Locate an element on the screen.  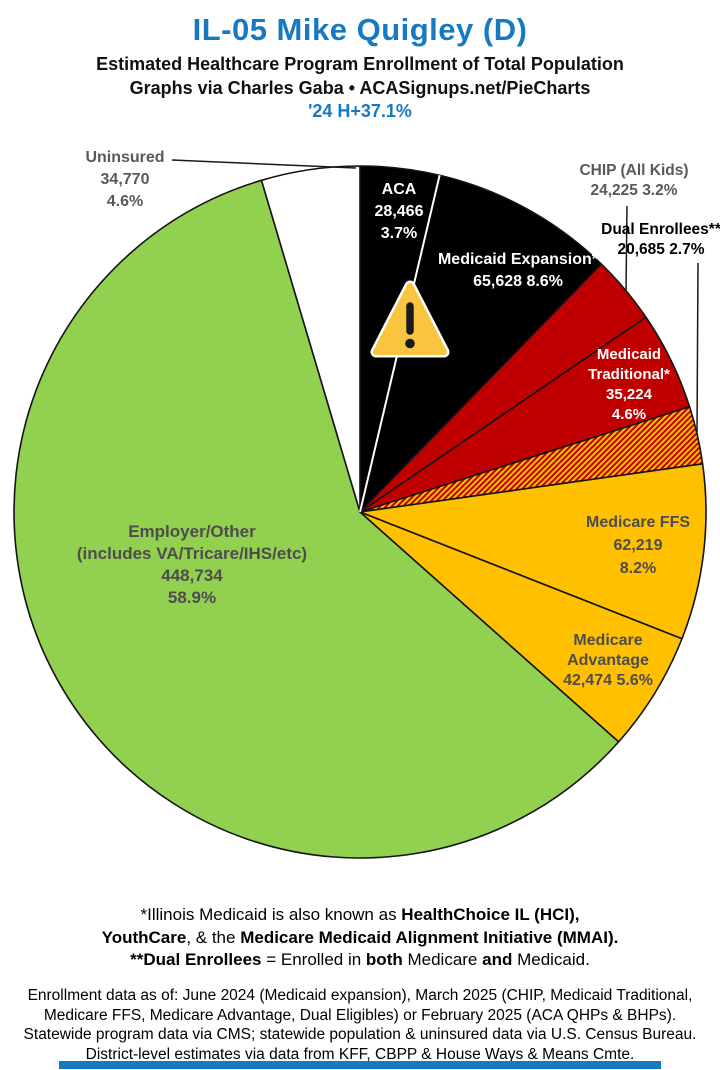
slice-name: CHIP (All Kids) is located at coordinates (634, 170).